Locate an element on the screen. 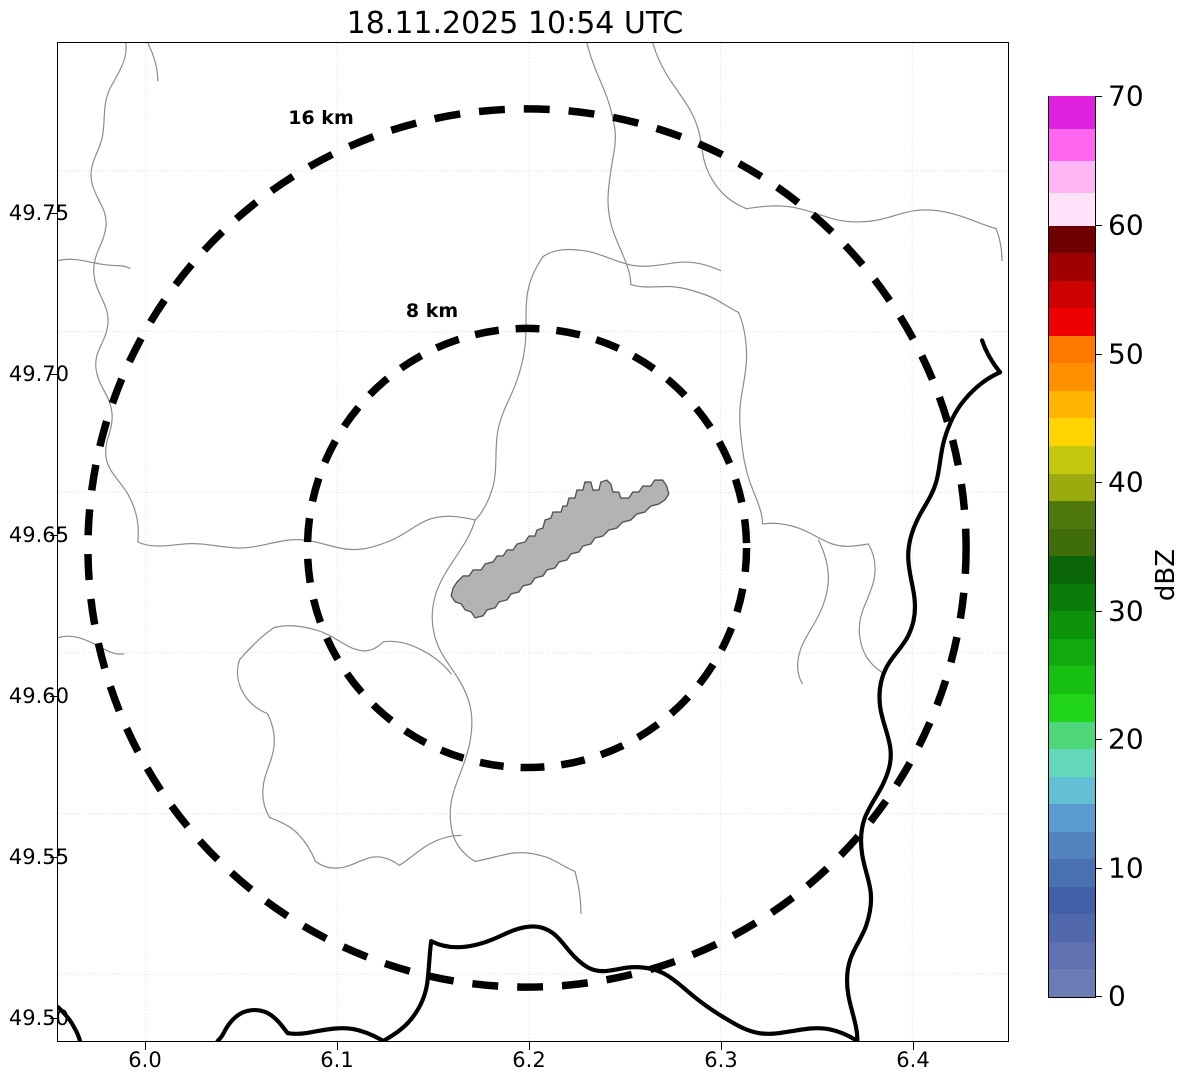 The width and height of the screenshot is (1188, 1084). colorbar-tick-label-0: 0 is located at coordinates (1117, 996).